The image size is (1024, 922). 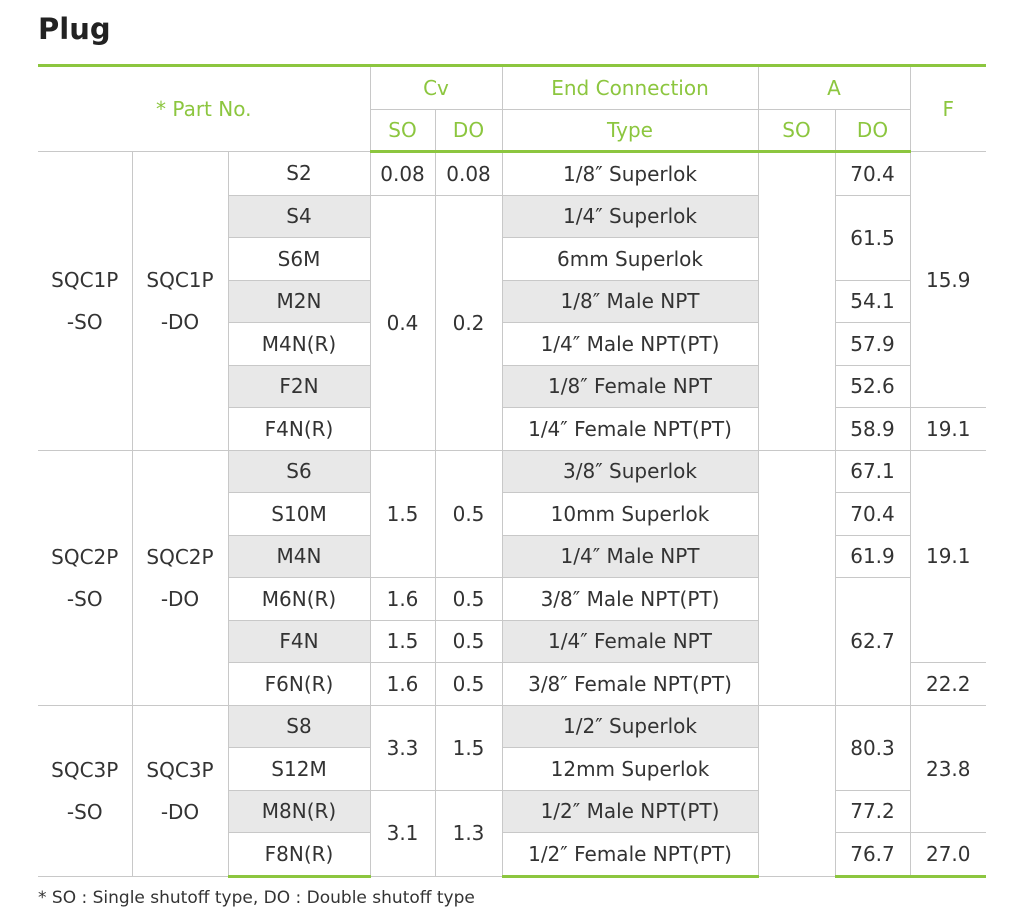 What do you see at coordinates (872, 237) in the screenshot?
I see `a-do-cell: 61.5` at bounding box center [872, 237].